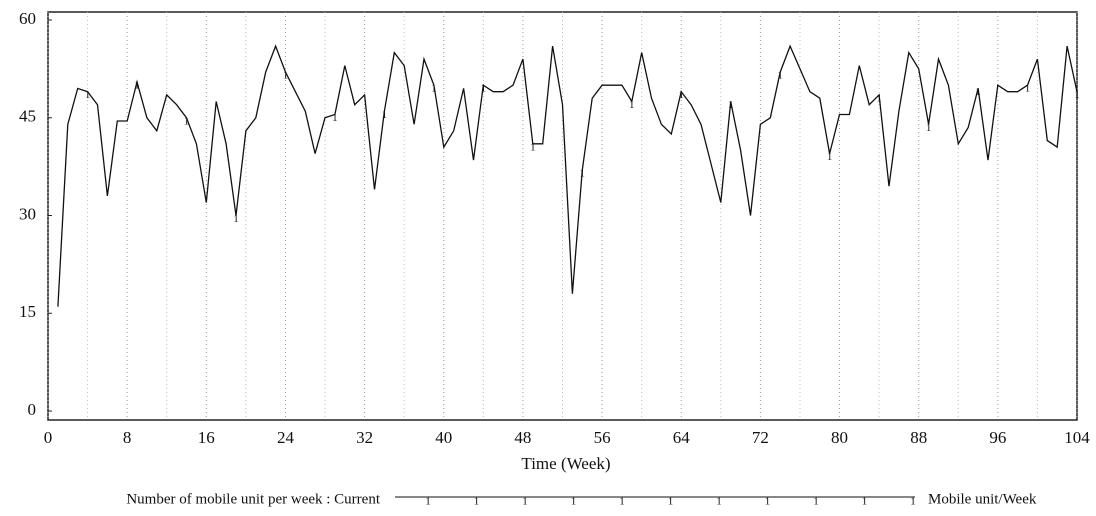  Describe the element at coordinates (602, 437) in the screenshot. I see `x-tick-label: 56` at that location.